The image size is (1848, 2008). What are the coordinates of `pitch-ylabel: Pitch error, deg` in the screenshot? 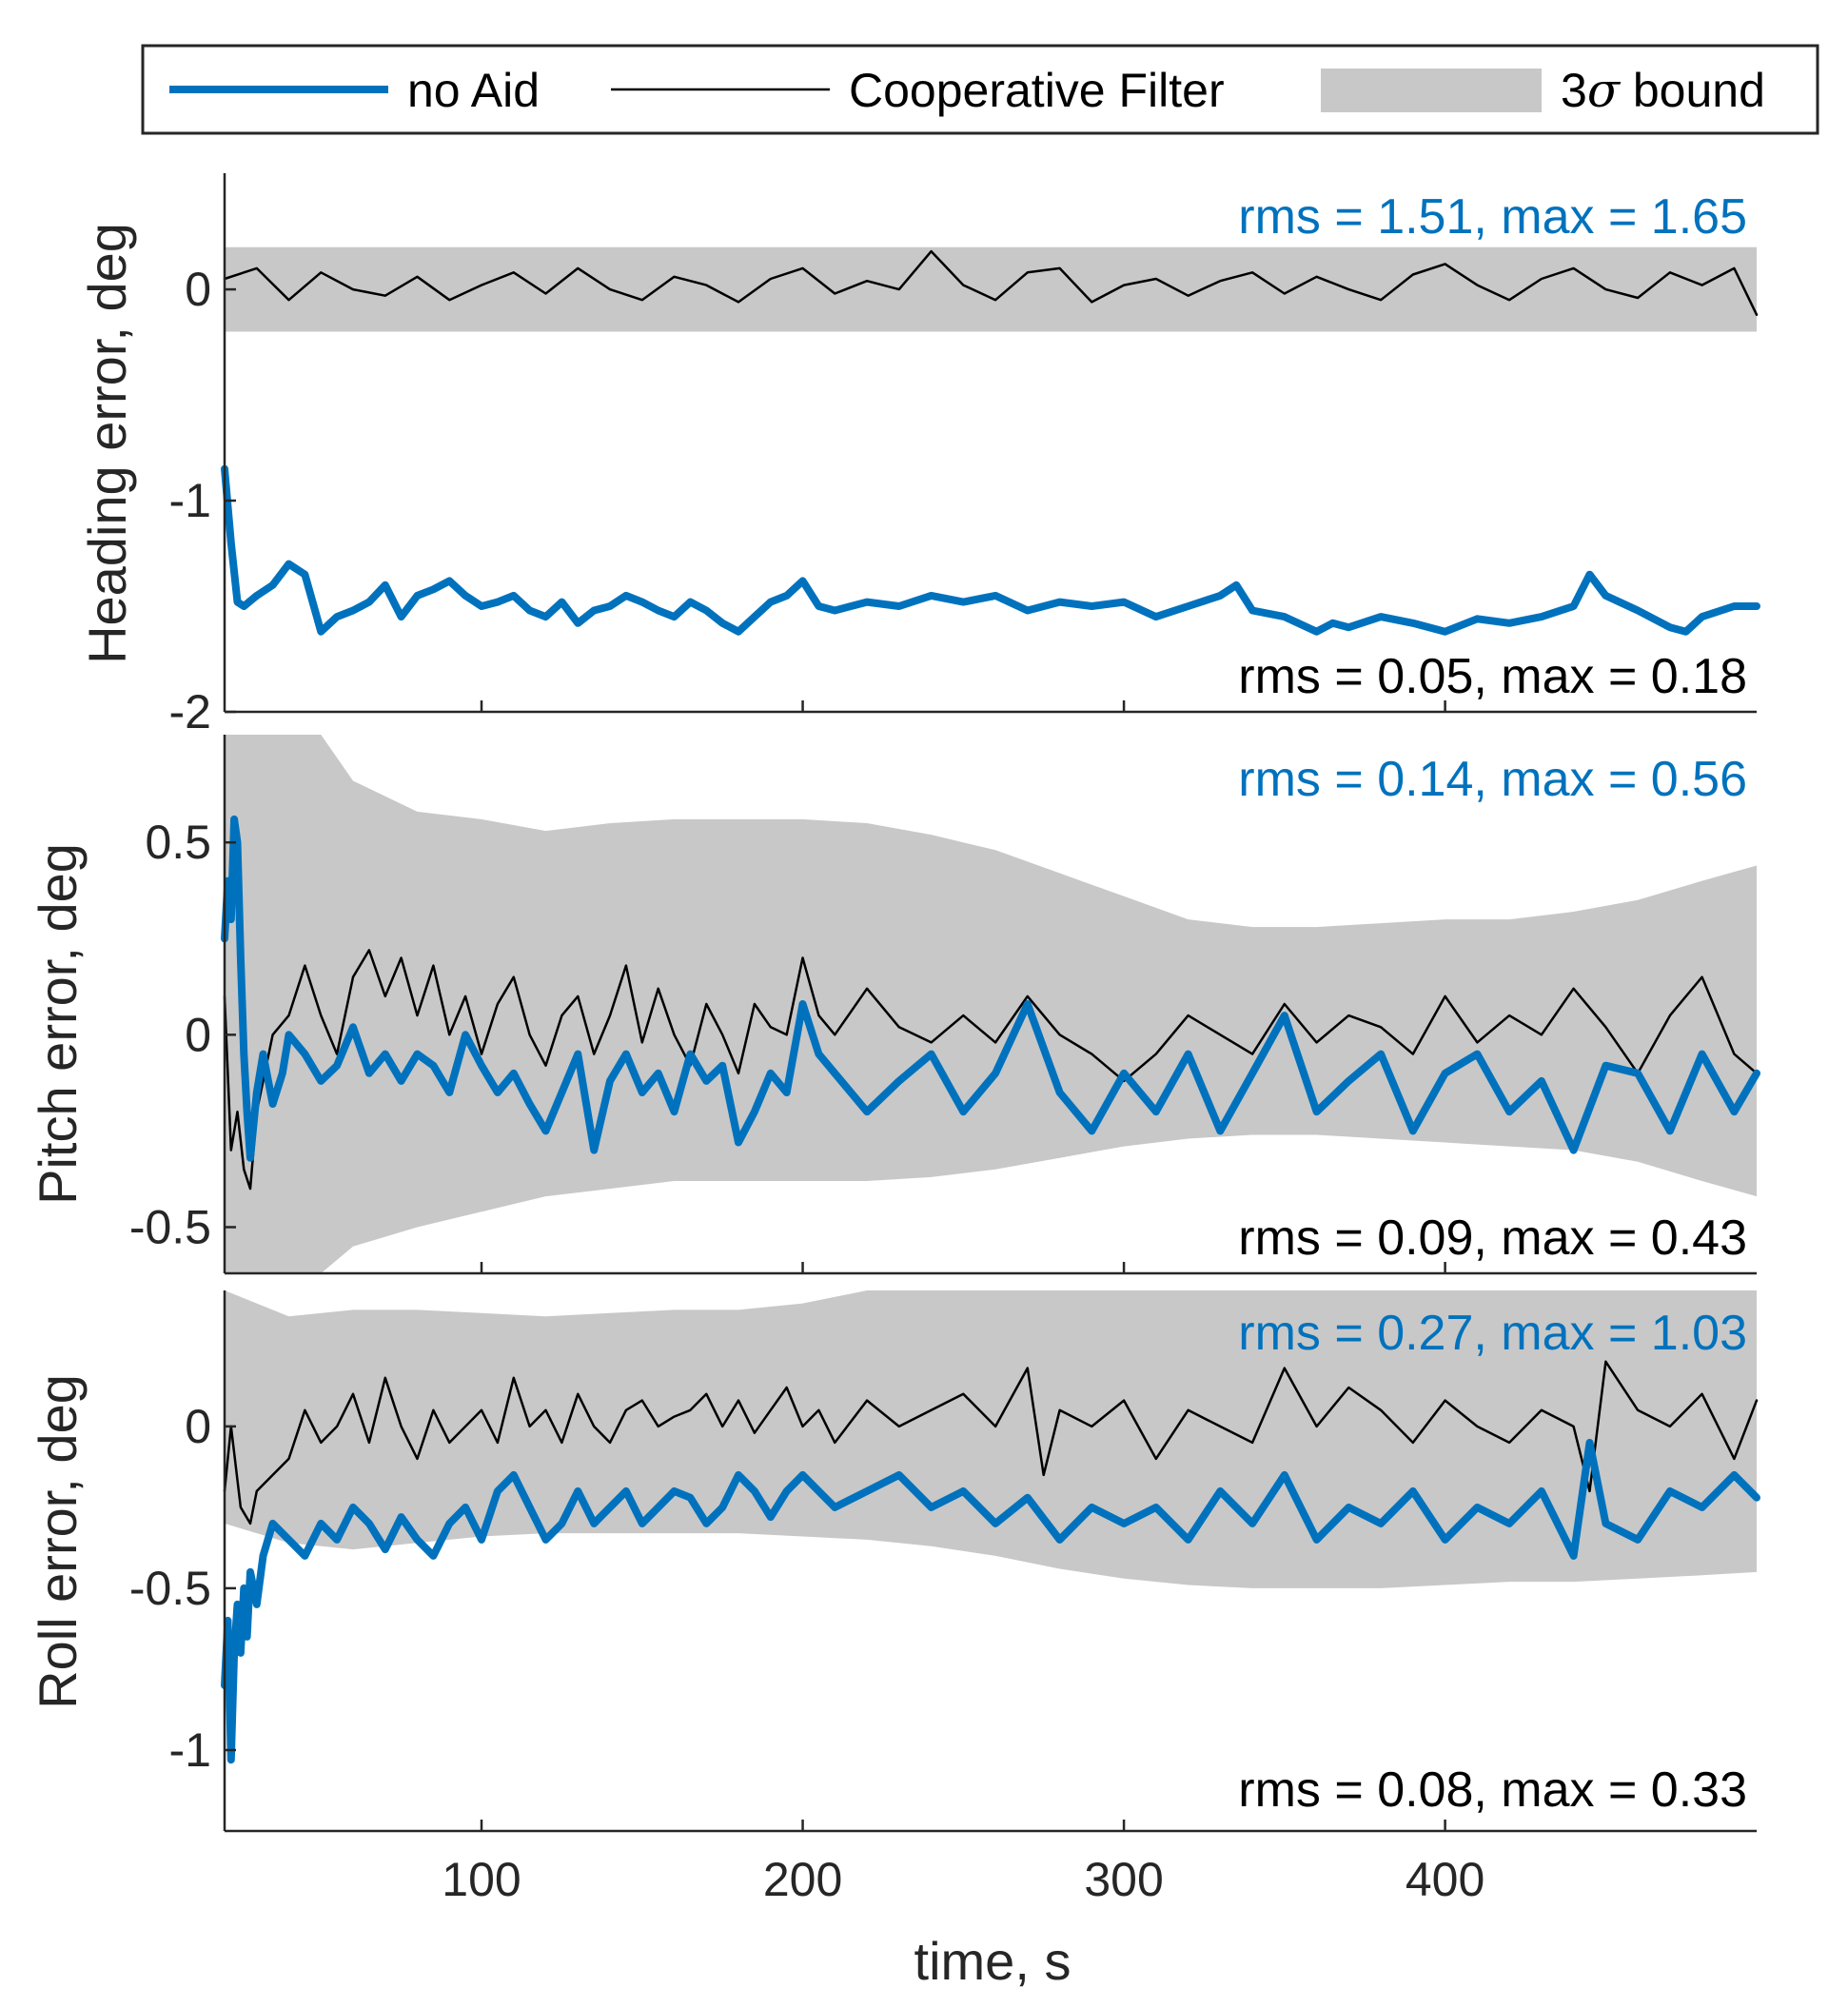 It's located at (58, 1024).